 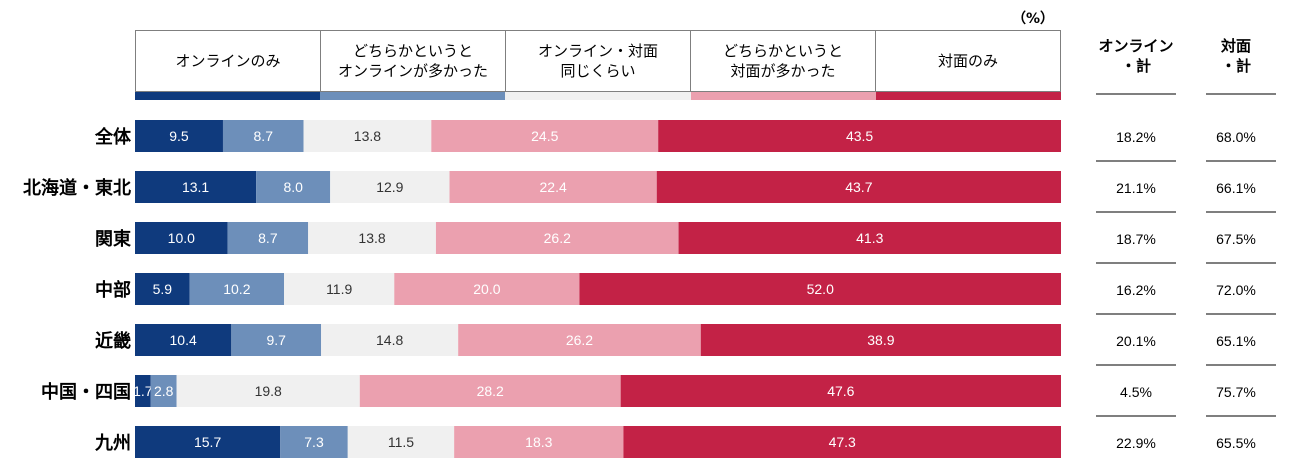 I want to click on summary-online-value: 18.2%, so click(x=1136, y=137).